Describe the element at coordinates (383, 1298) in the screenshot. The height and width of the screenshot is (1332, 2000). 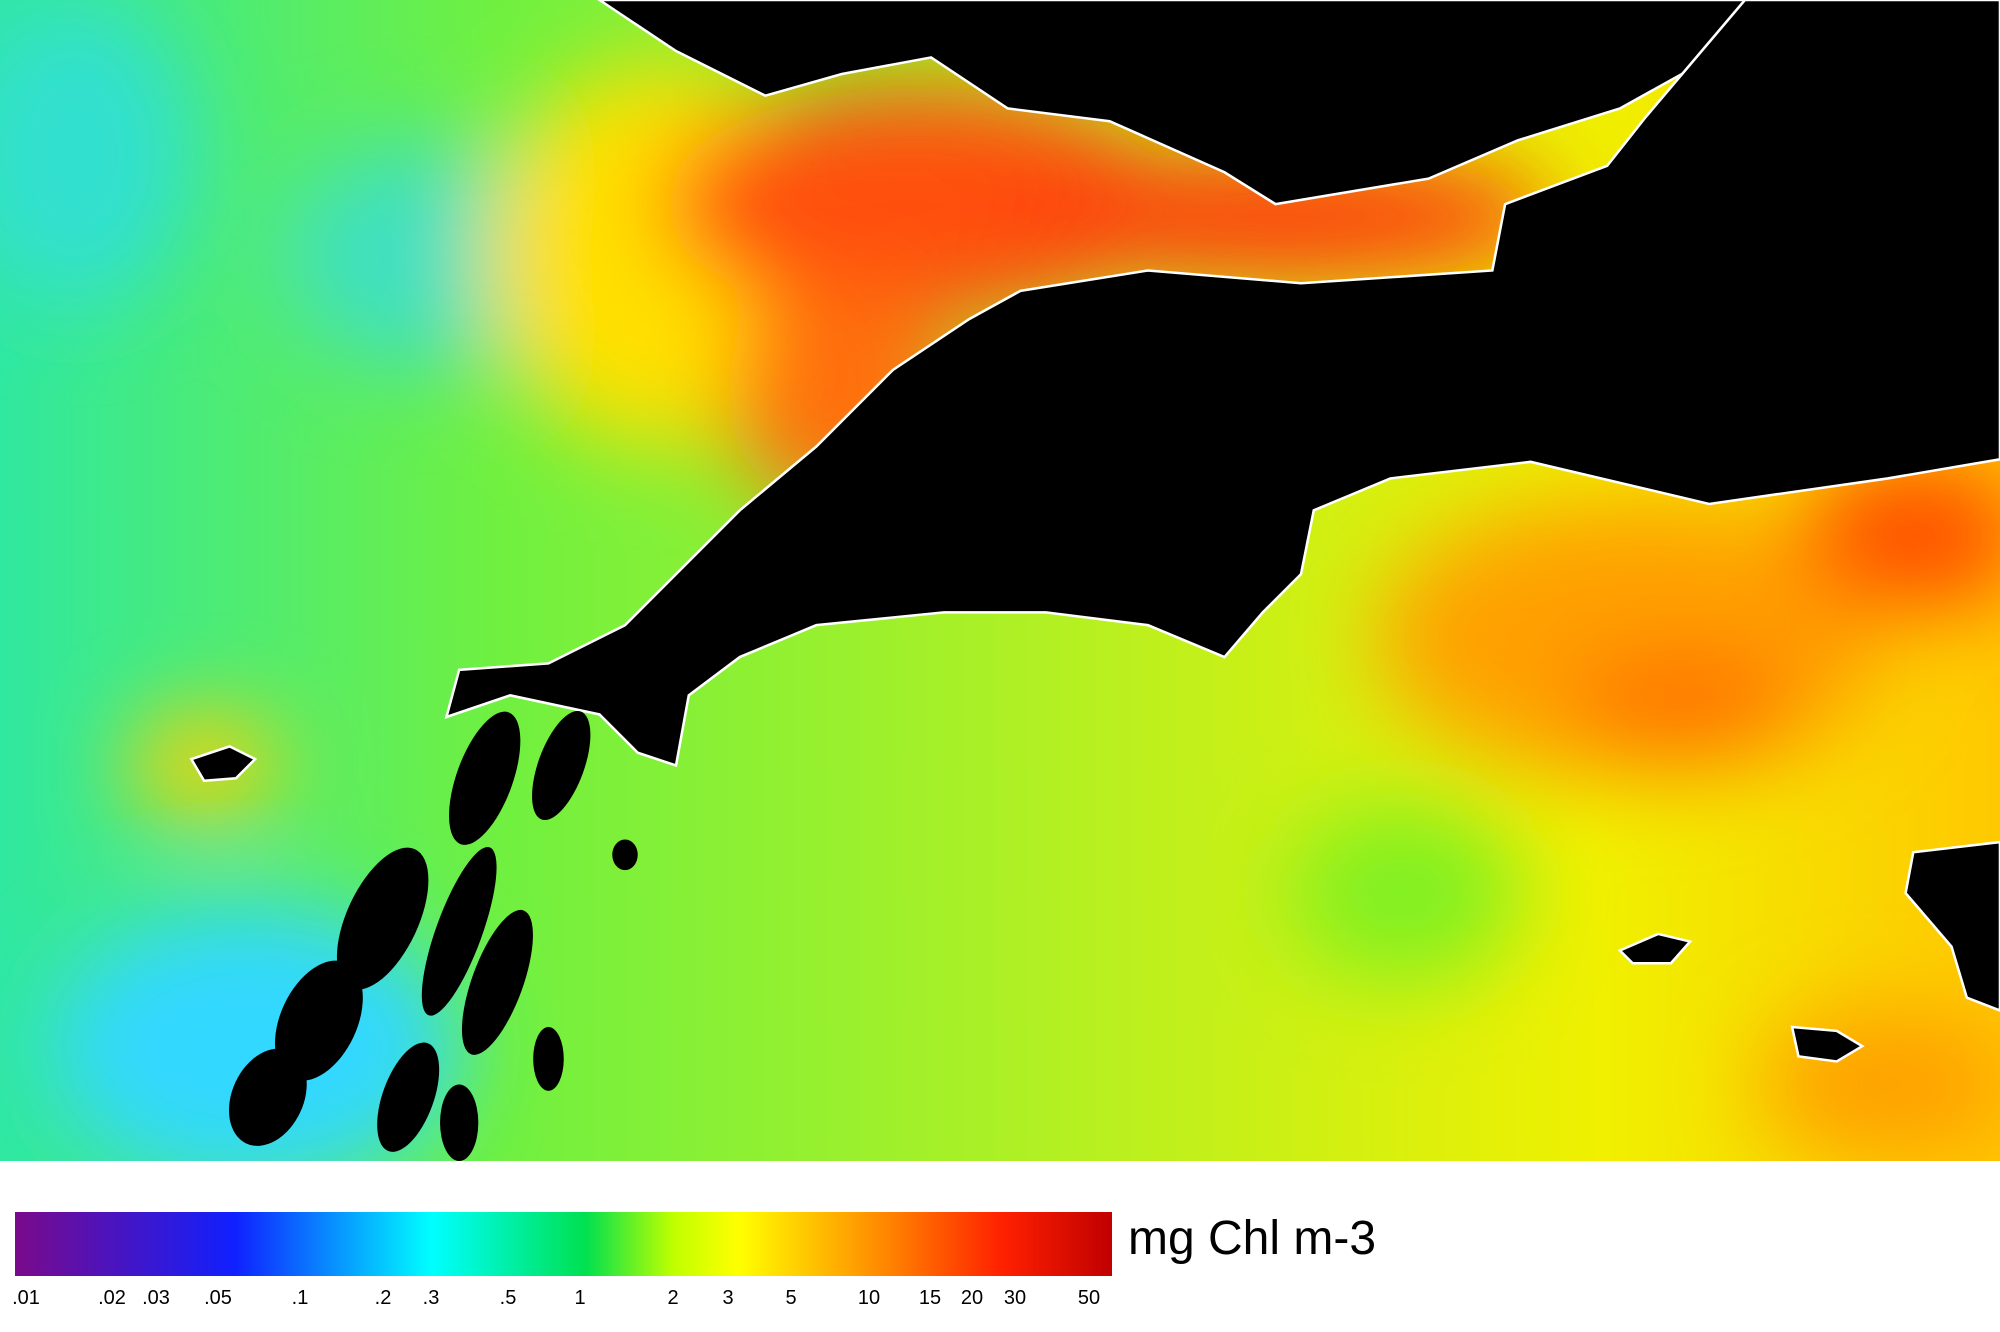
I see `tick-label: .2` at that location.